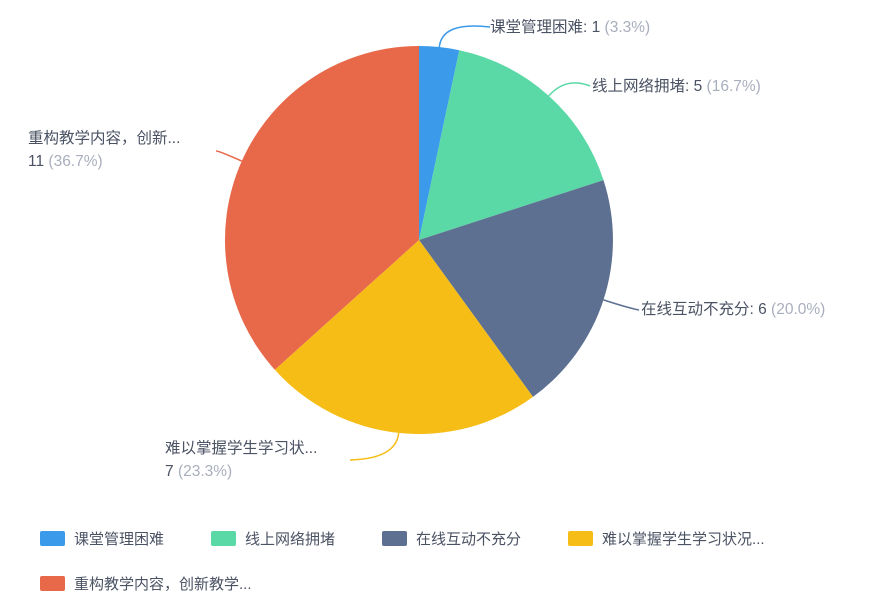 Image resolution: width=872 pixels, height=609 pixels. I want to click on slice-label-value: 11 (36.7%), so click(65, 161).